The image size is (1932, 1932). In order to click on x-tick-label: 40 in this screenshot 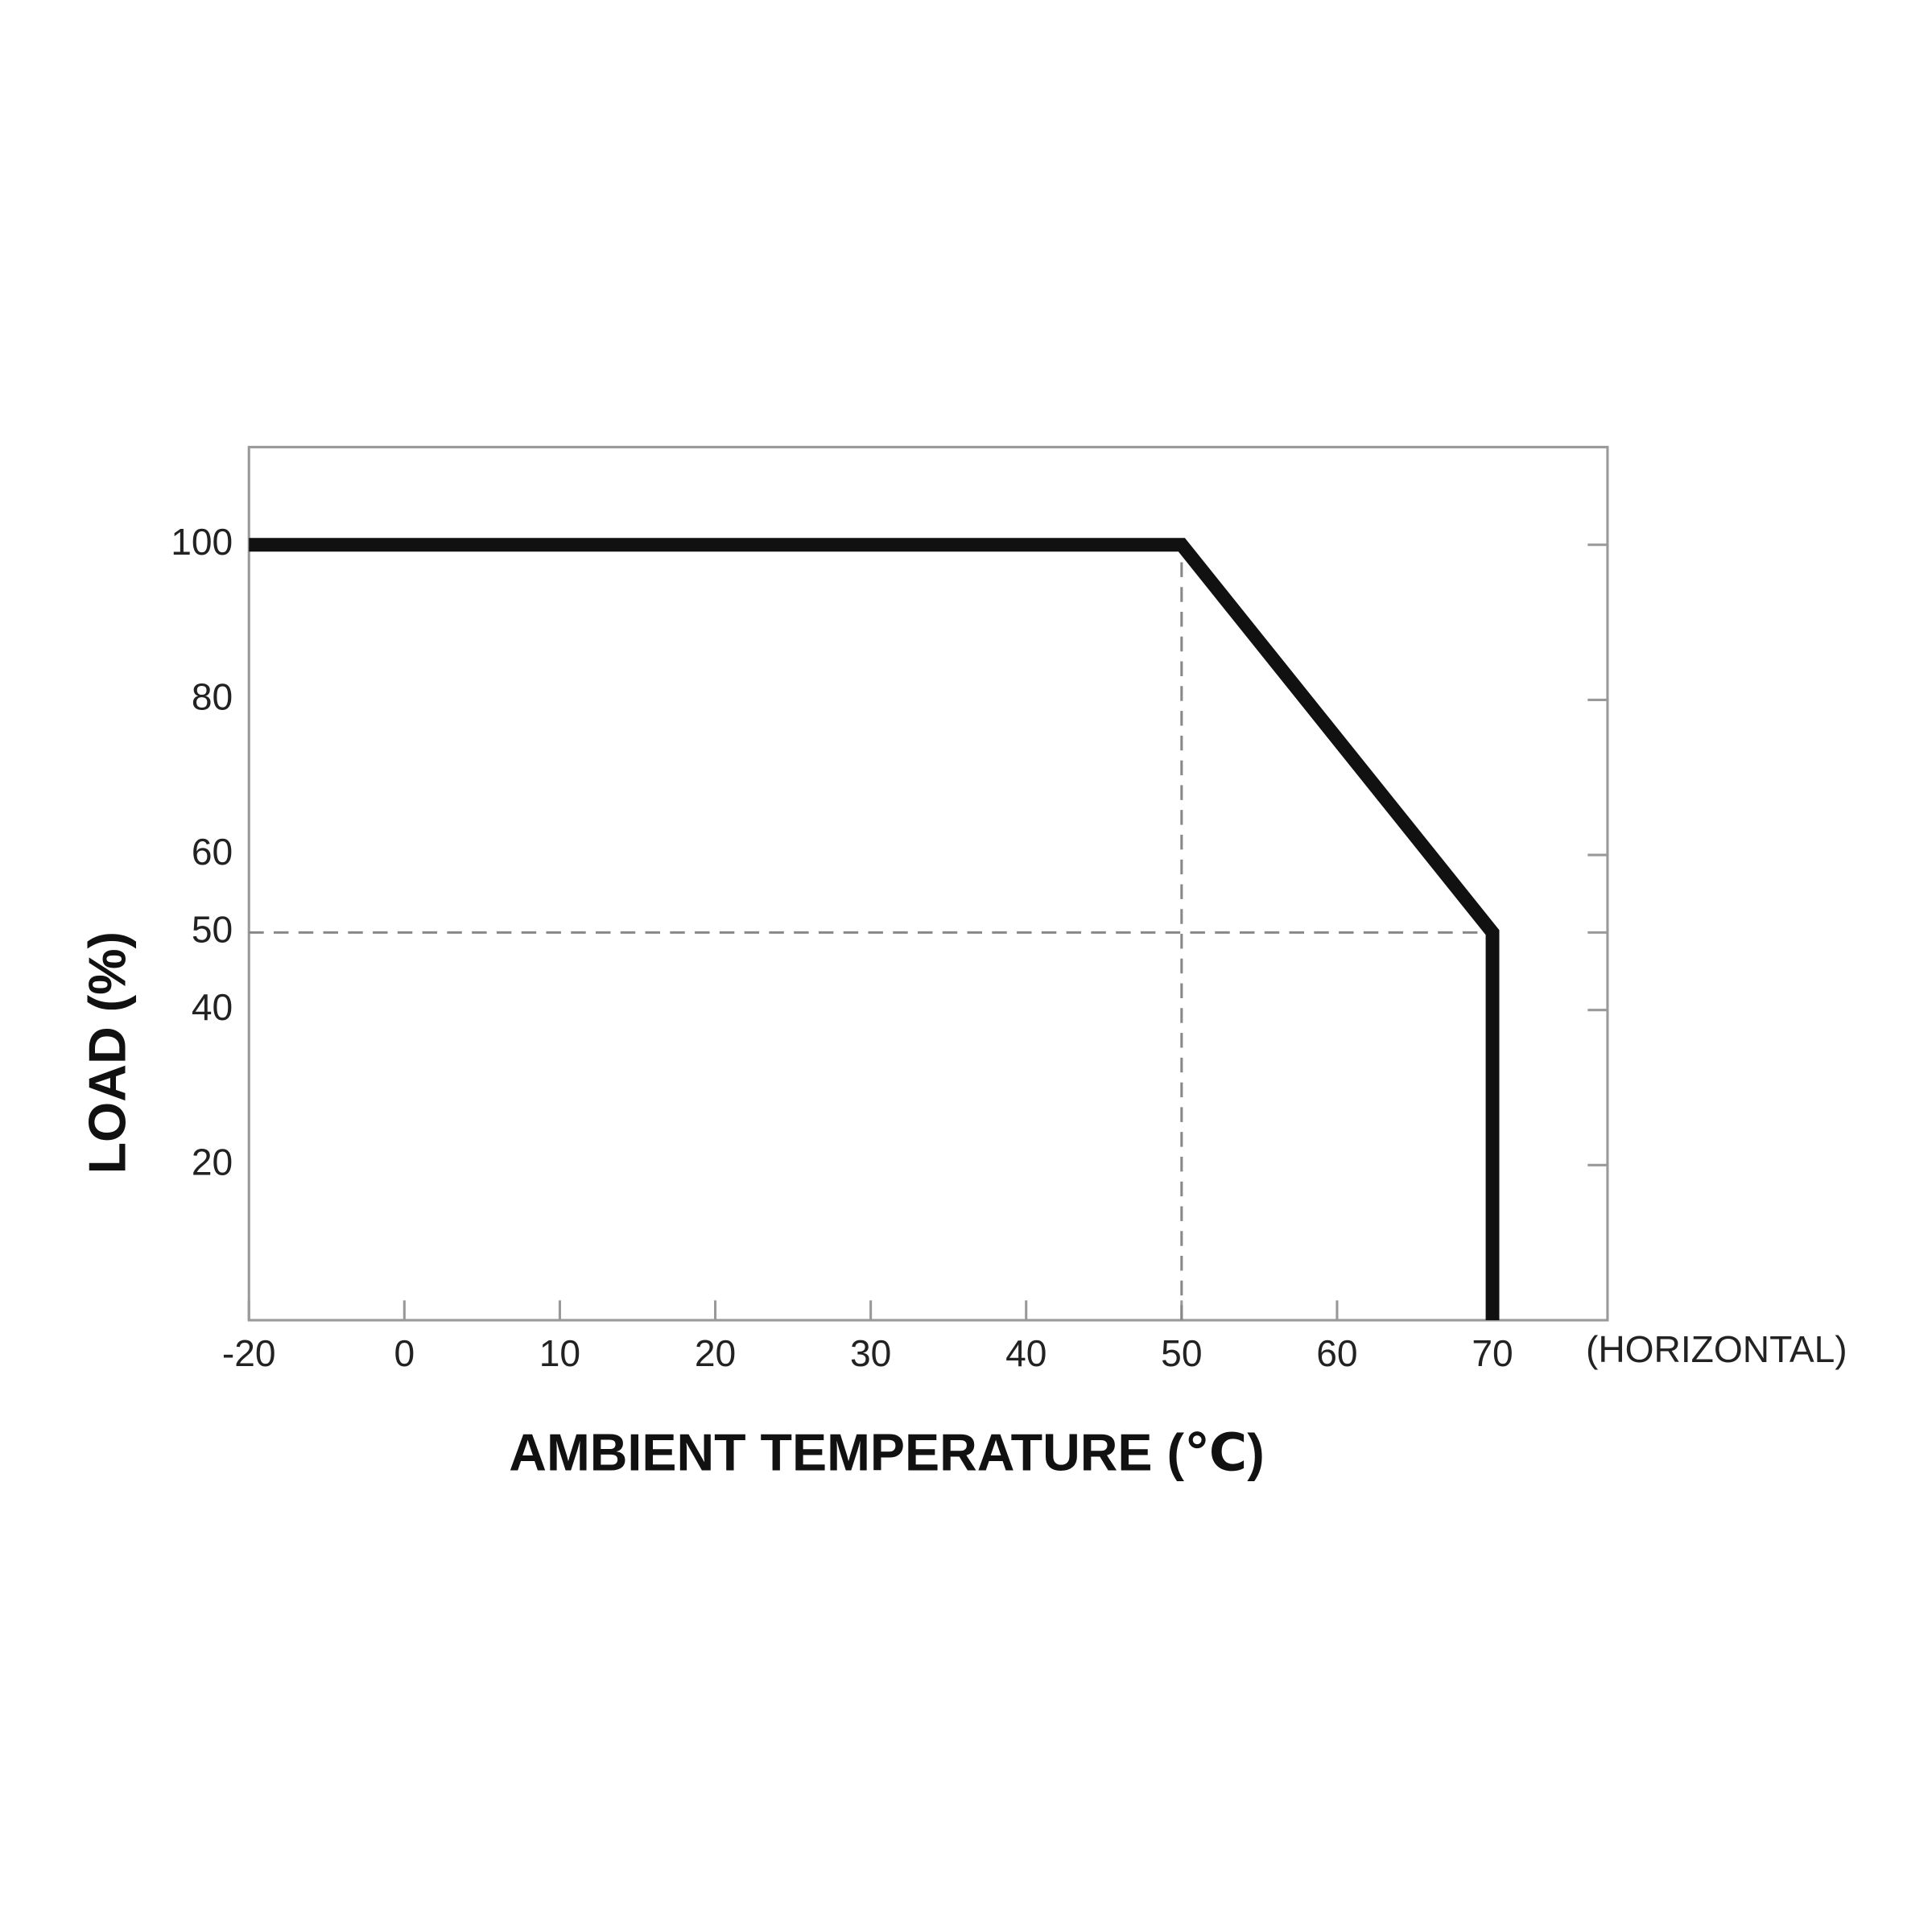, I will do `click(1025, 1353)`.